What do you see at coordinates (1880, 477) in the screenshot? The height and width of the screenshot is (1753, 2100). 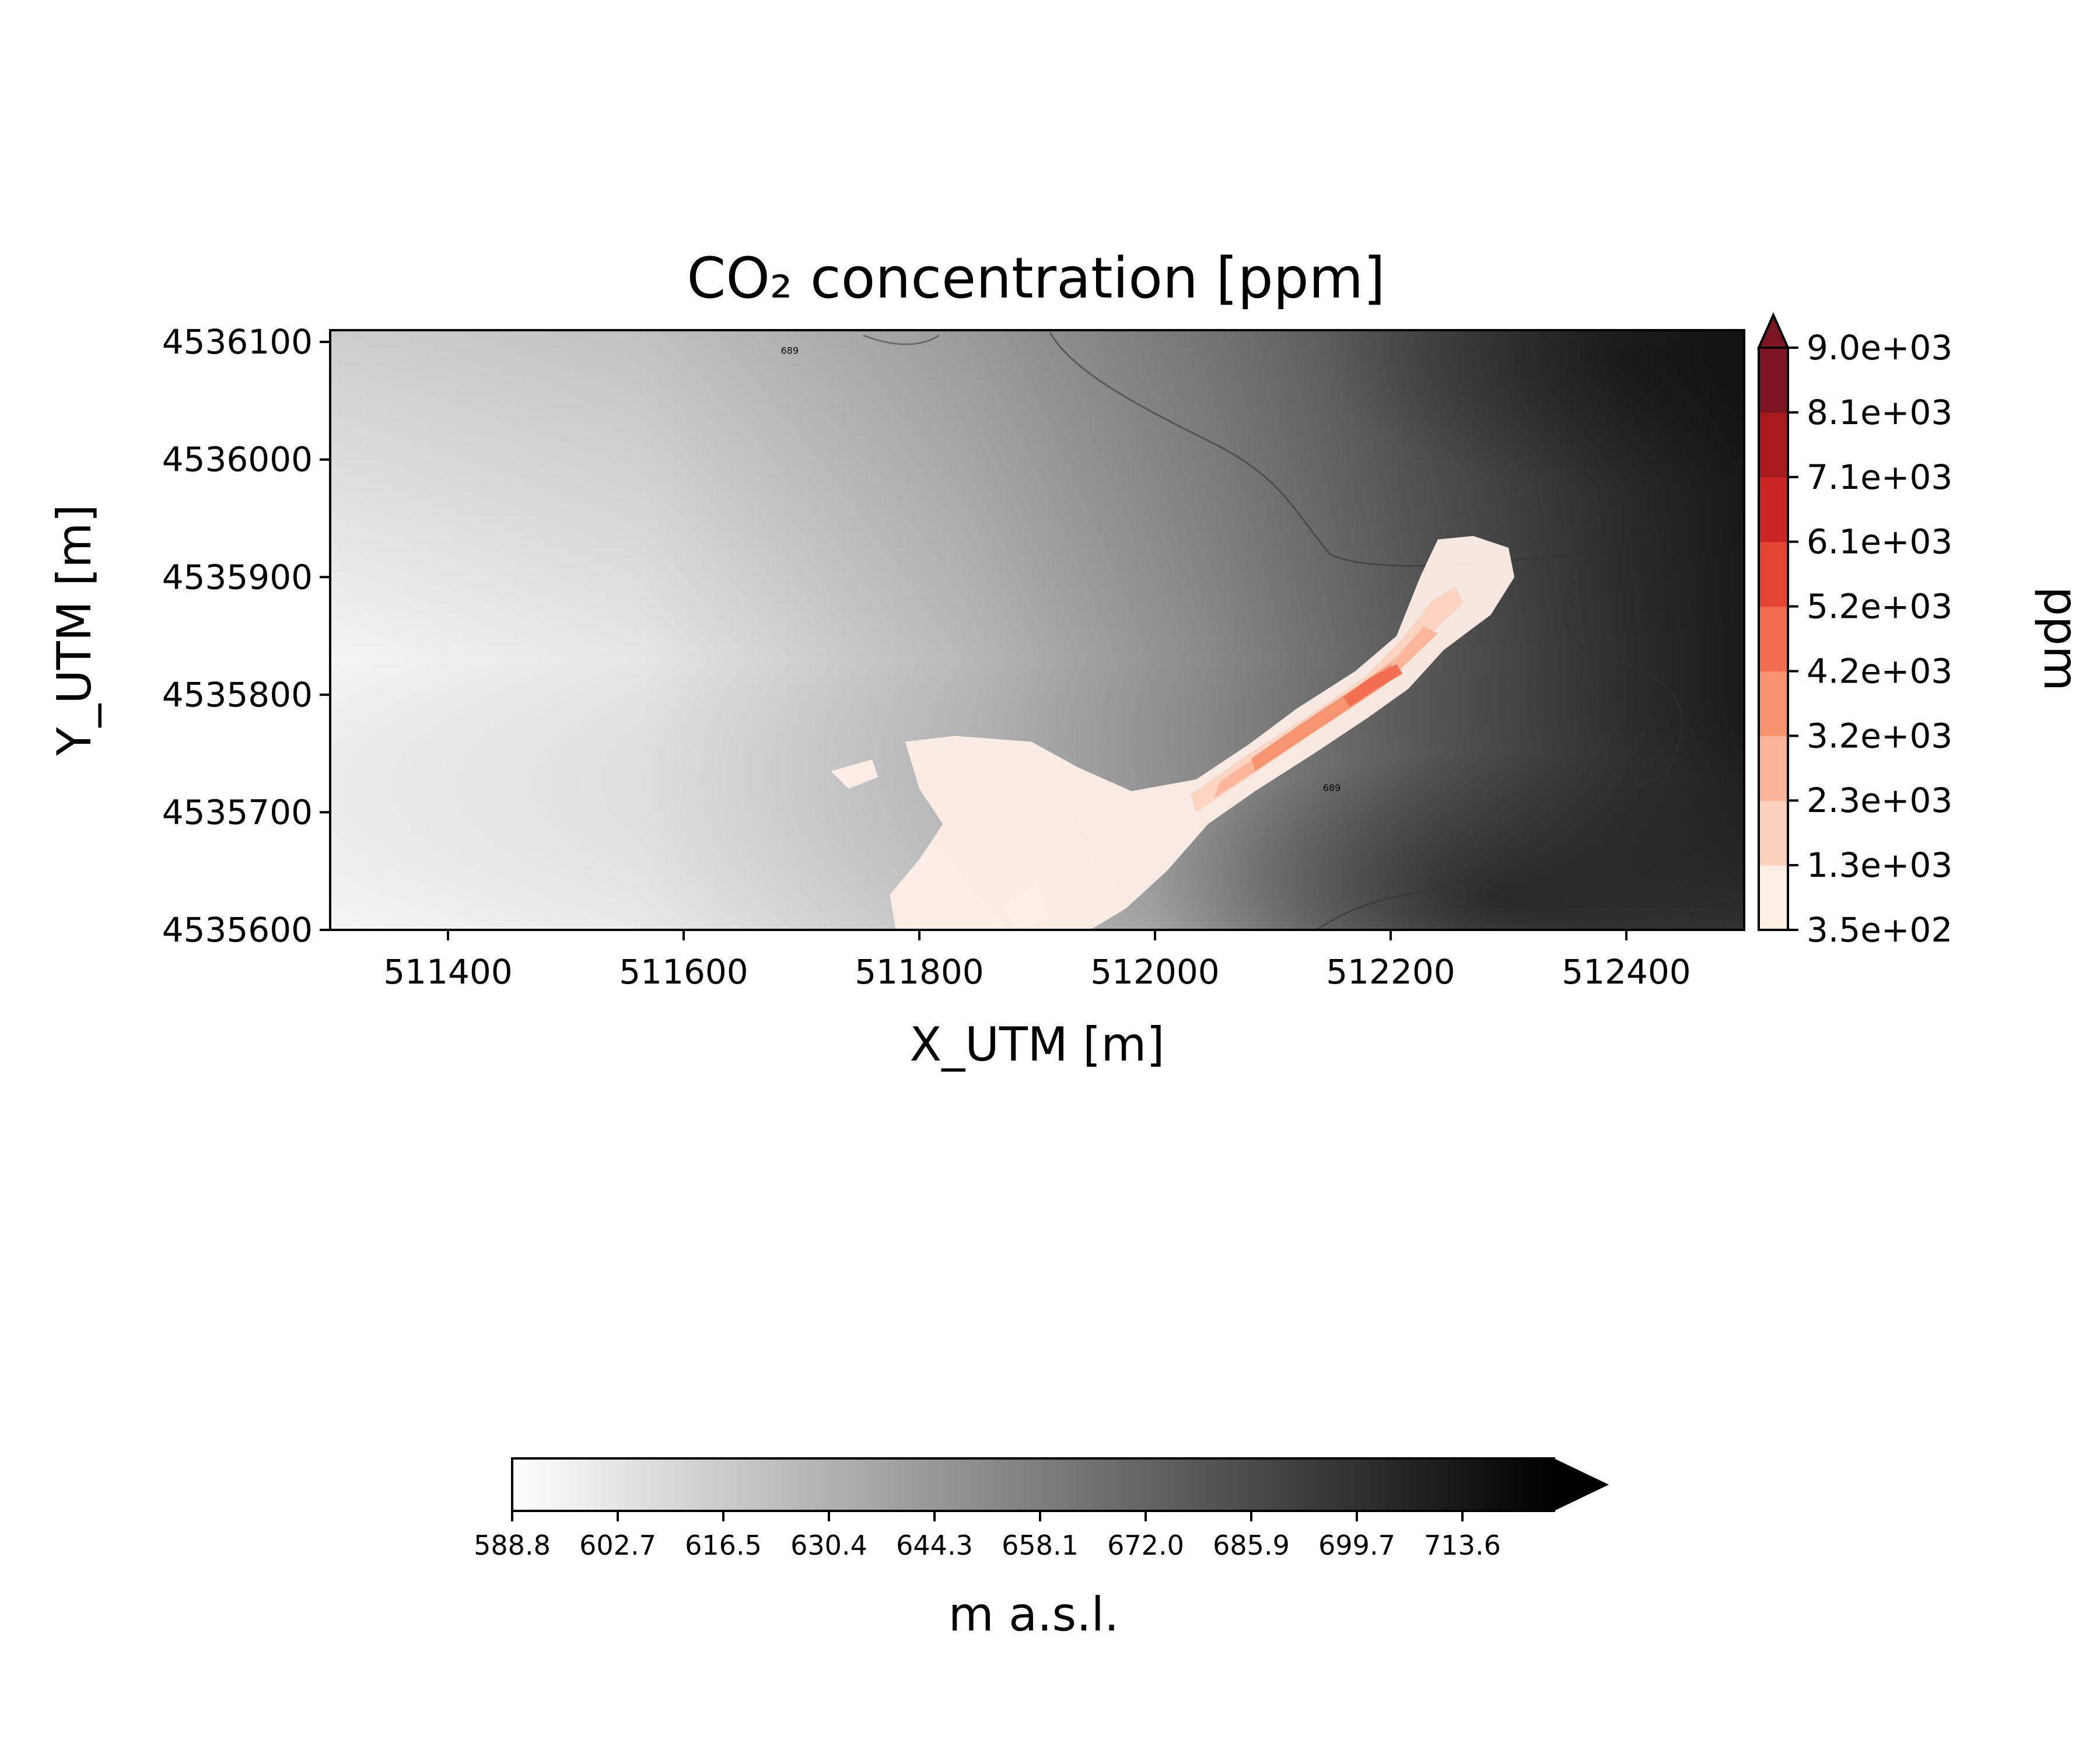 I see `co2-colorbar-tick-label-7: 7.1e+03` at bounding box center [1880, 477].